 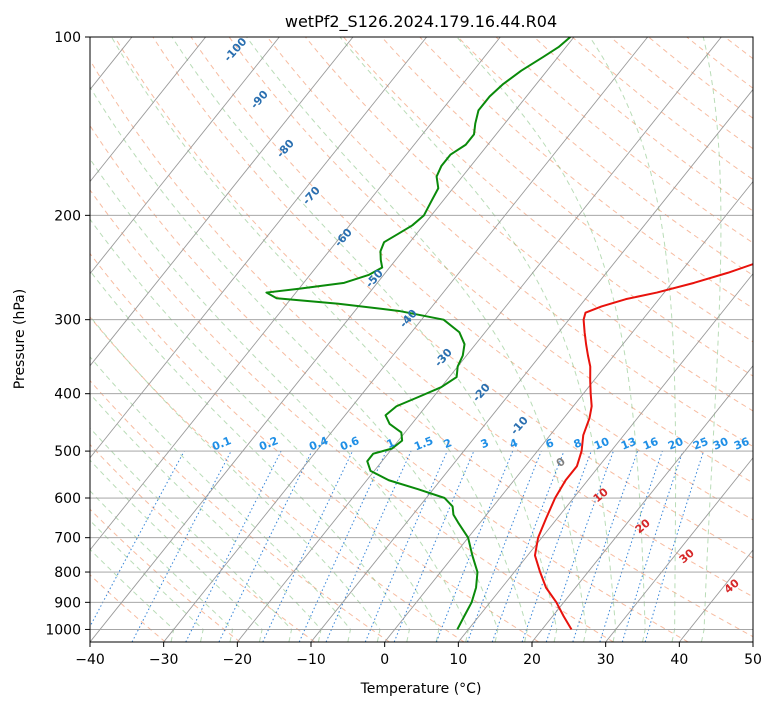 I want to click on mixing-ratio-label: 1.5, so click(x=423, y=443).